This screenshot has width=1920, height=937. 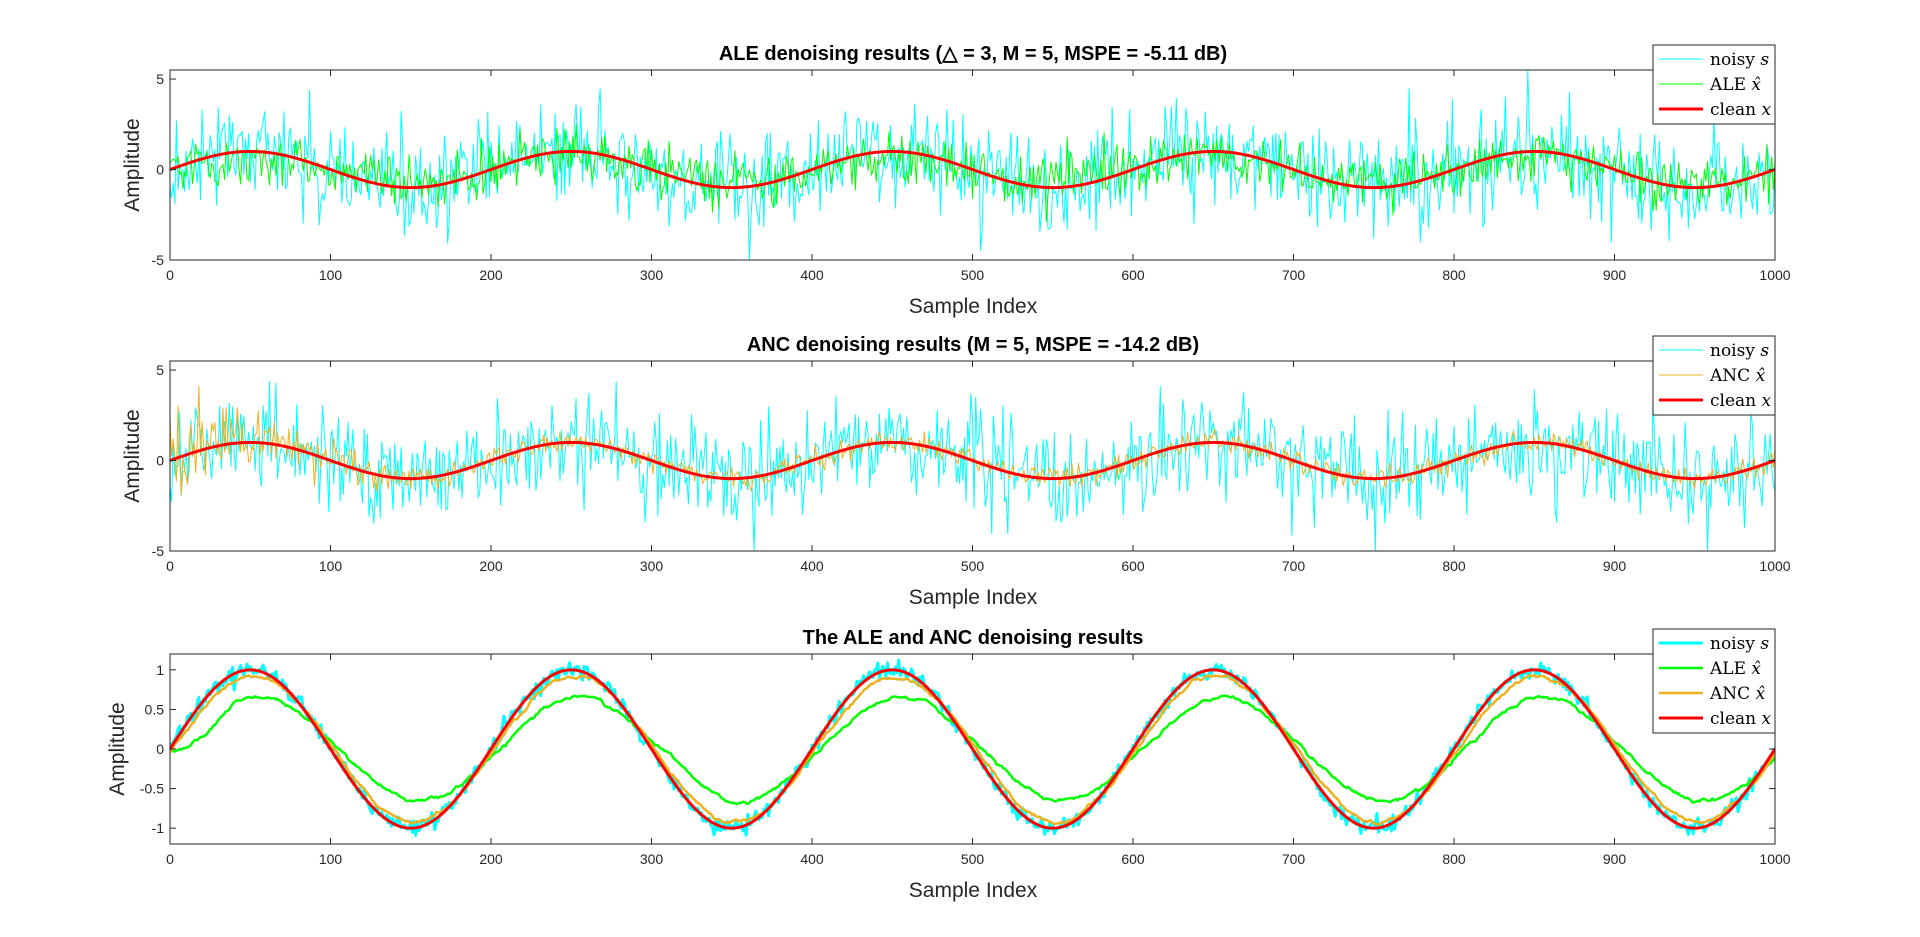 I want to click on legend: noisy s ALE x̂ clean x, so click(x=1714, y=84).